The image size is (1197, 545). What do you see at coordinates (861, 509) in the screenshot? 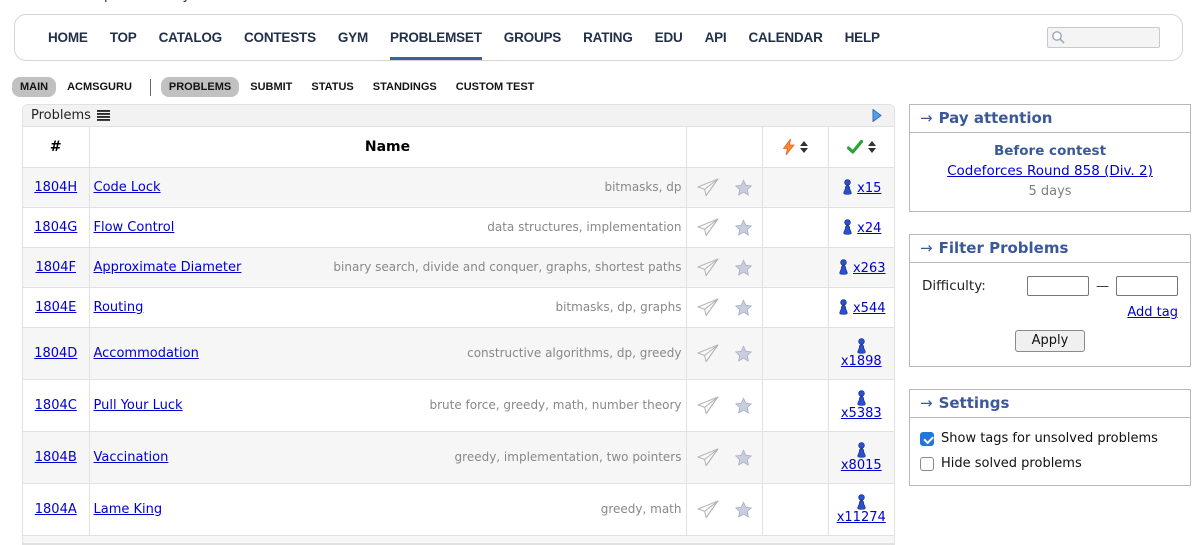
I see `solved-count-link: x11274` at bounding box center [861, 509].